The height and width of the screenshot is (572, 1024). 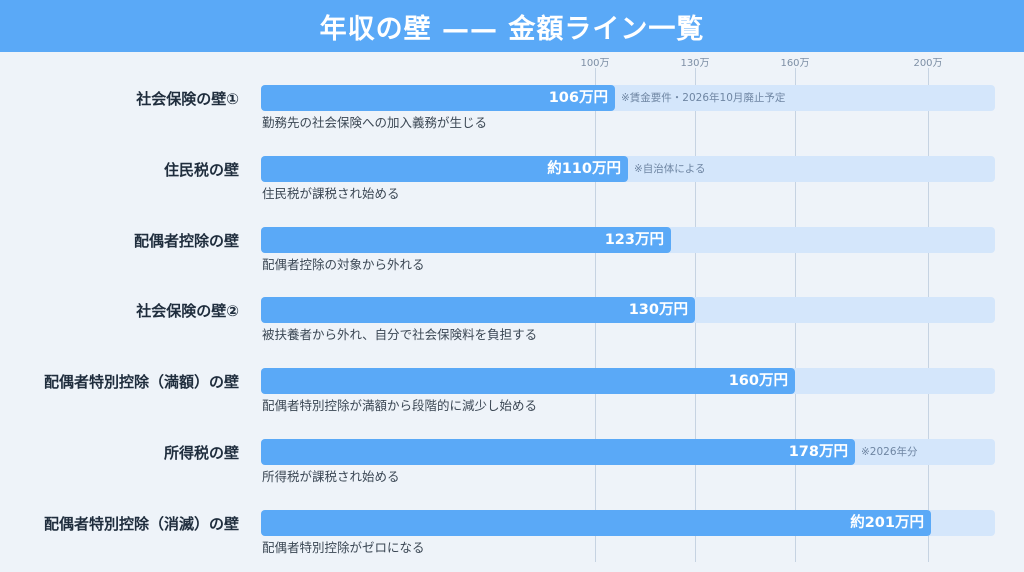 What do you see at coordinates (201, 453) in the screenshot?
I see `category-label: 所得税の壁` at bounding box center [201, 453].